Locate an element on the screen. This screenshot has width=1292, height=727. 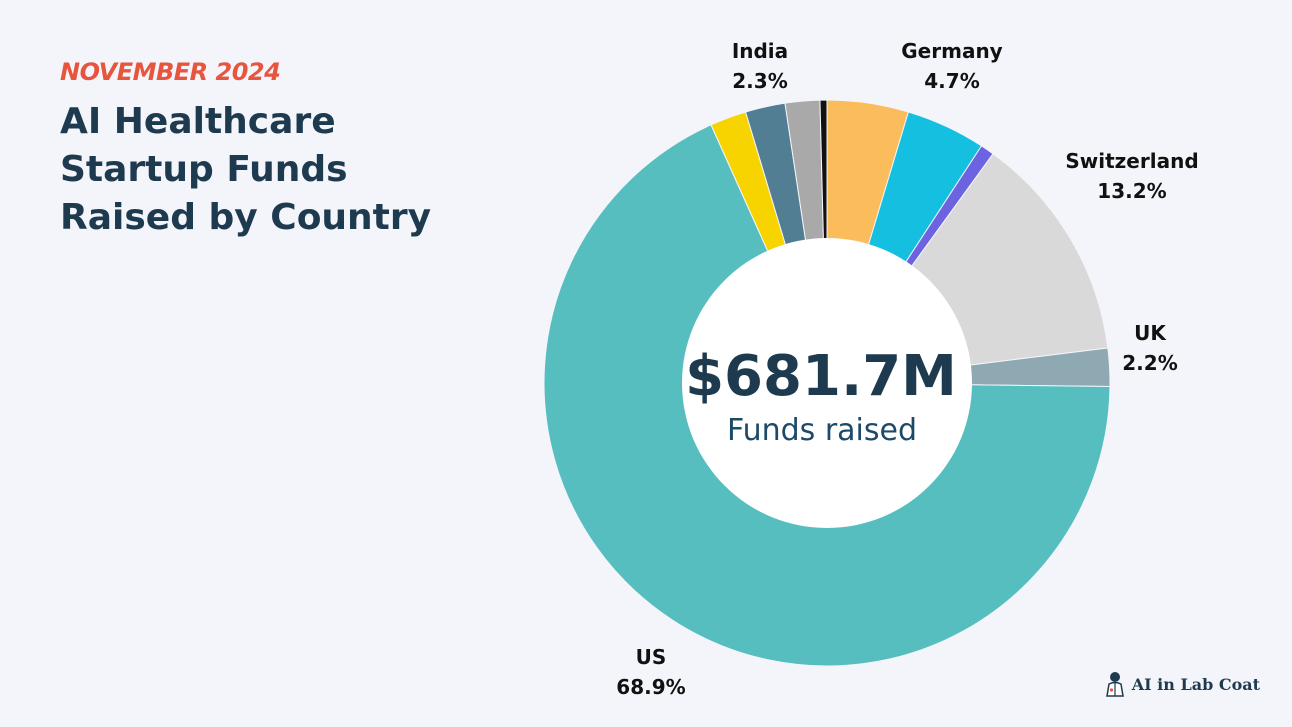
chart-title-line-1: AI Healthcare is located at coordinates (198, 121).